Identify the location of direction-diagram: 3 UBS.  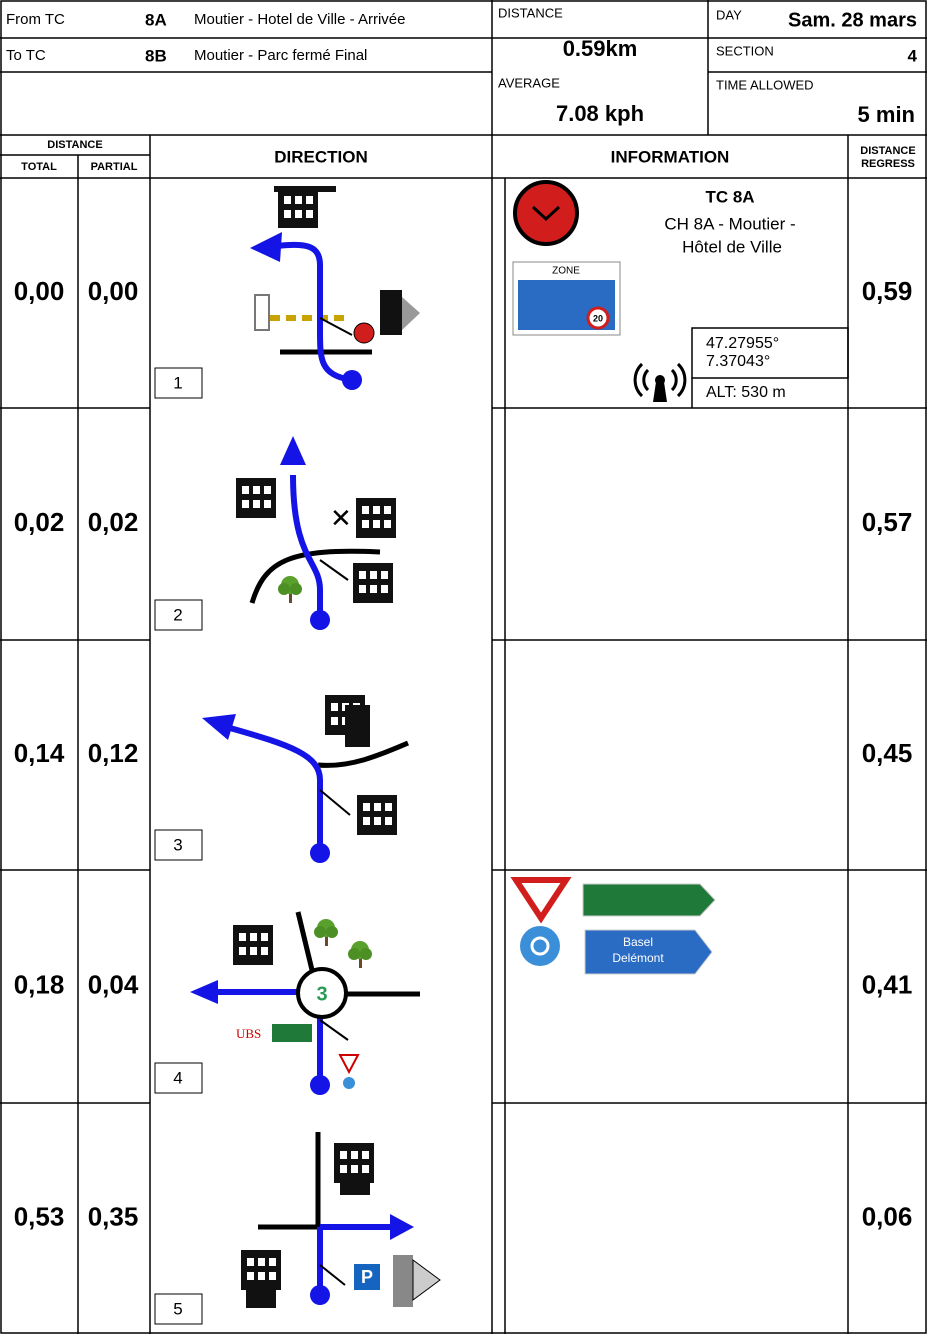
(305, 1003).